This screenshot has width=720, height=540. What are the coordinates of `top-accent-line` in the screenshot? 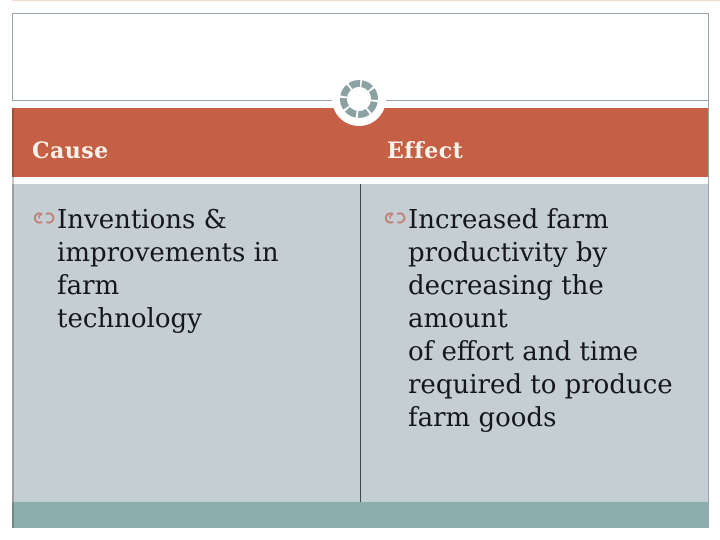 It's located at (366, 0).